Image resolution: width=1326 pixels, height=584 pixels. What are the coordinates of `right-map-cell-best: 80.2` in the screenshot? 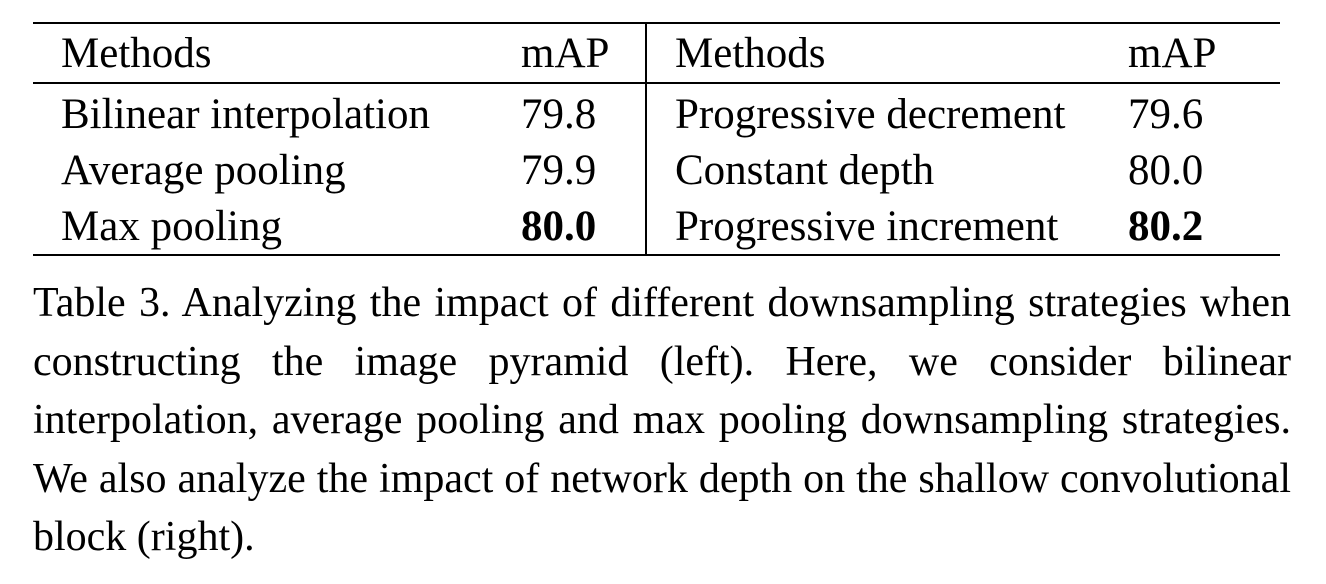 It's located at (1166, 226).